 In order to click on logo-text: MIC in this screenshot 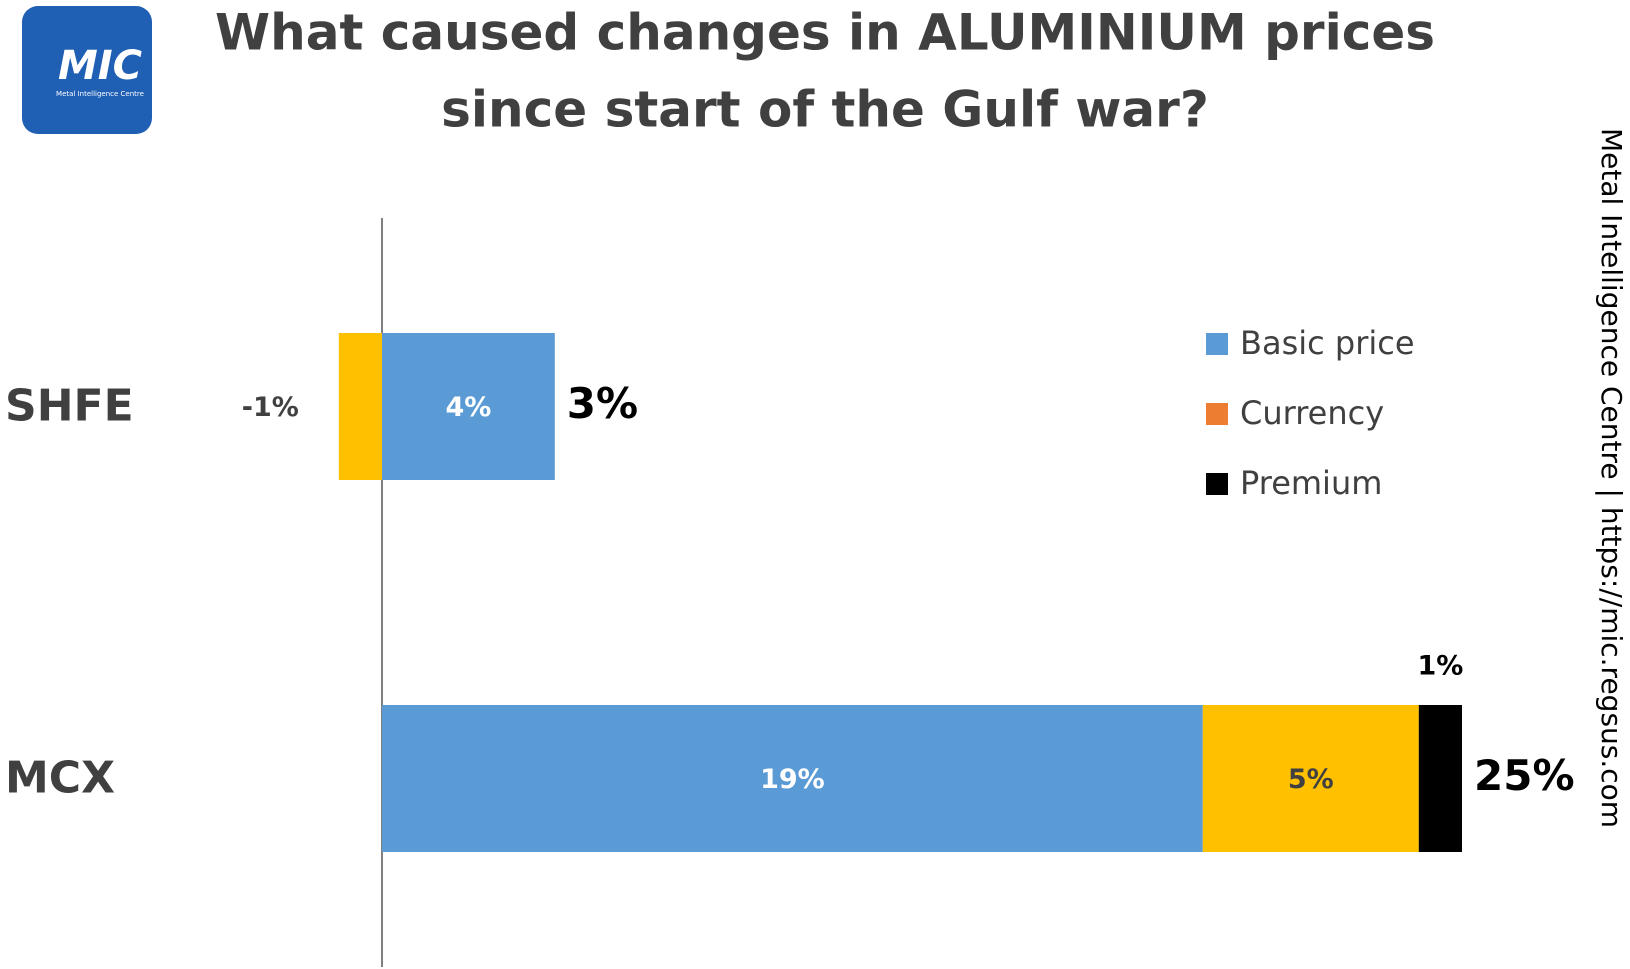, I will do `click(100, 66)`.